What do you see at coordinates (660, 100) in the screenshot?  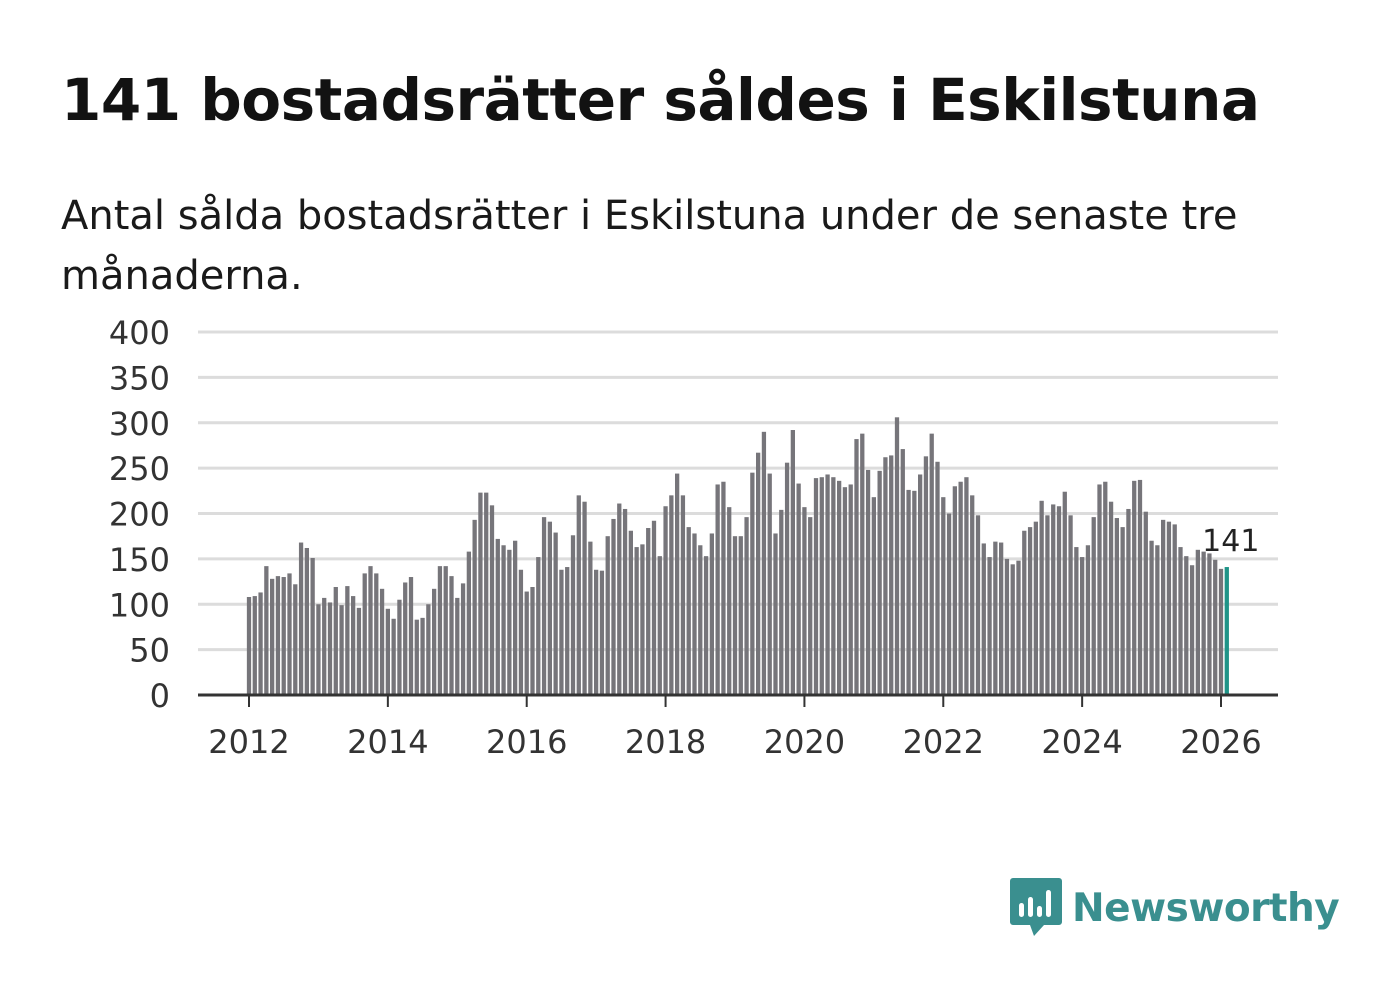 I see `chart-title: 141 bostadsrätter såldes i Eskilstuna` at bounding box center [660, 100].